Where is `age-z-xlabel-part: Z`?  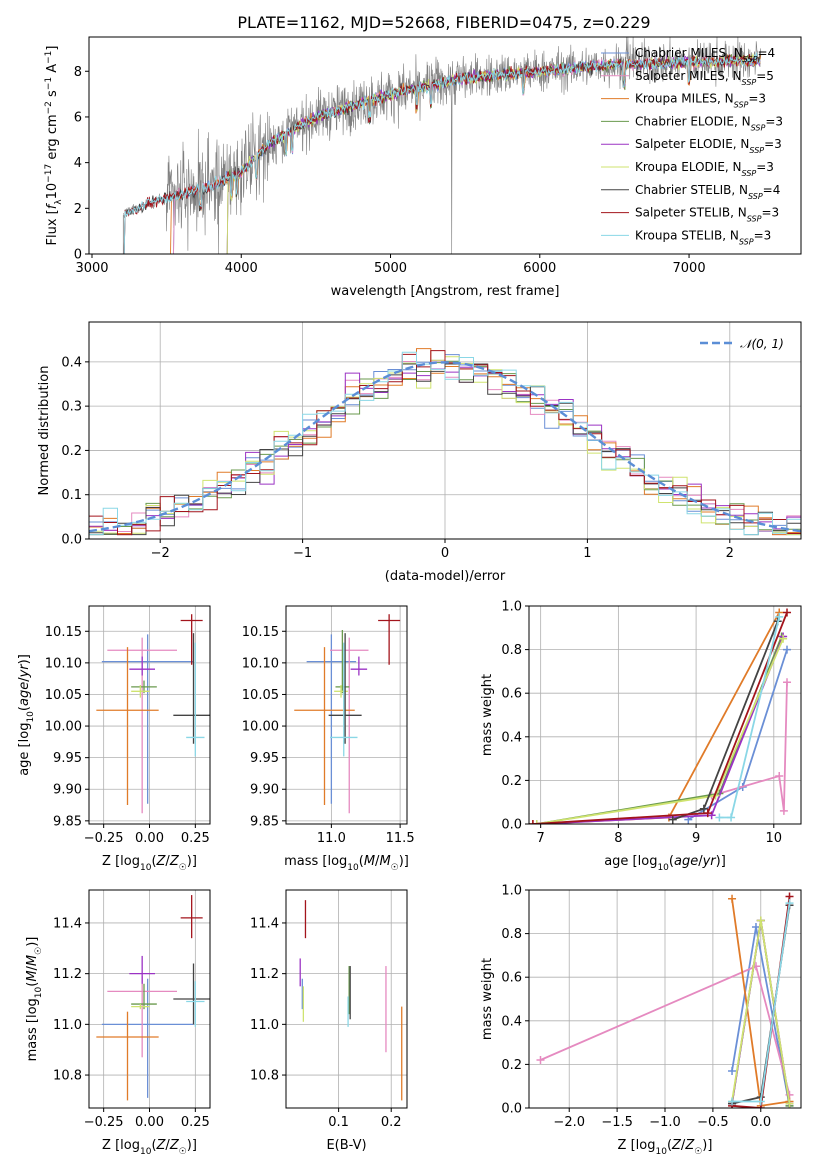
age-z-xlabel-part: Z is located at coordinates (174, 861).